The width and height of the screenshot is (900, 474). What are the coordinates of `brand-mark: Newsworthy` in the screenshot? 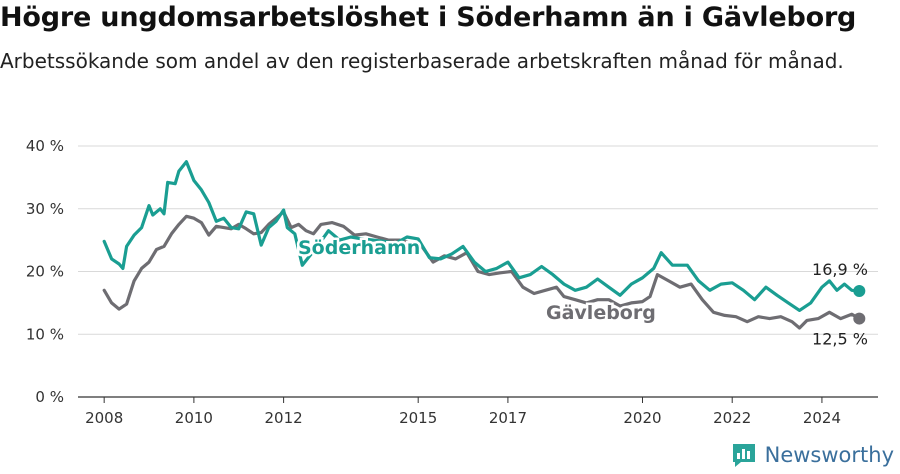 It's located at (812, 455).